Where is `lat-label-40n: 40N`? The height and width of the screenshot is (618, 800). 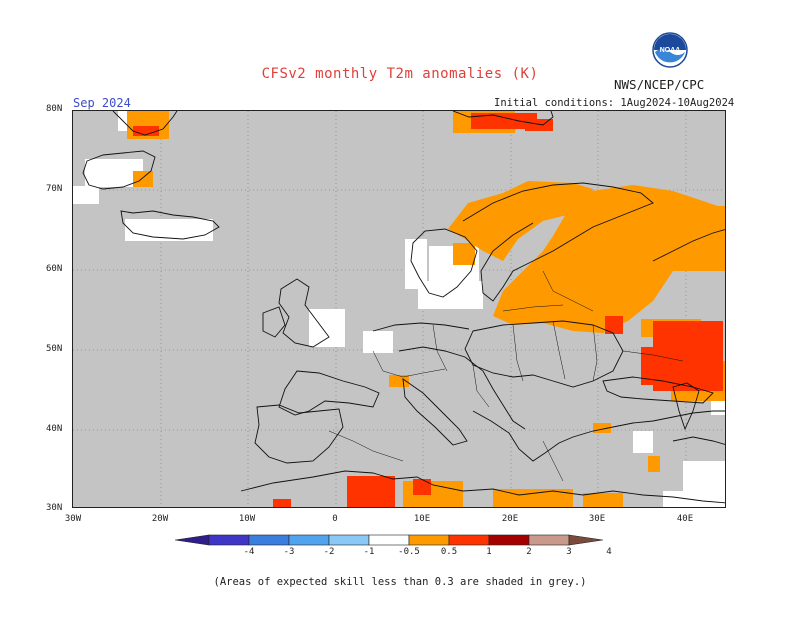
lat-label-40n: 40N is located at coordinates (54, 429).